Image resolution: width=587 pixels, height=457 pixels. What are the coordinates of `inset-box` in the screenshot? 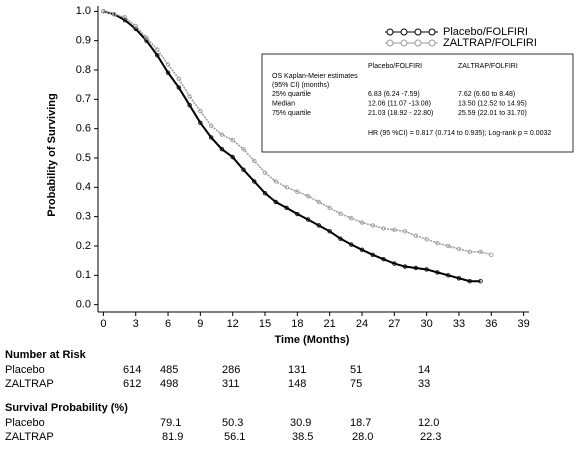 It's located at (417, 103).